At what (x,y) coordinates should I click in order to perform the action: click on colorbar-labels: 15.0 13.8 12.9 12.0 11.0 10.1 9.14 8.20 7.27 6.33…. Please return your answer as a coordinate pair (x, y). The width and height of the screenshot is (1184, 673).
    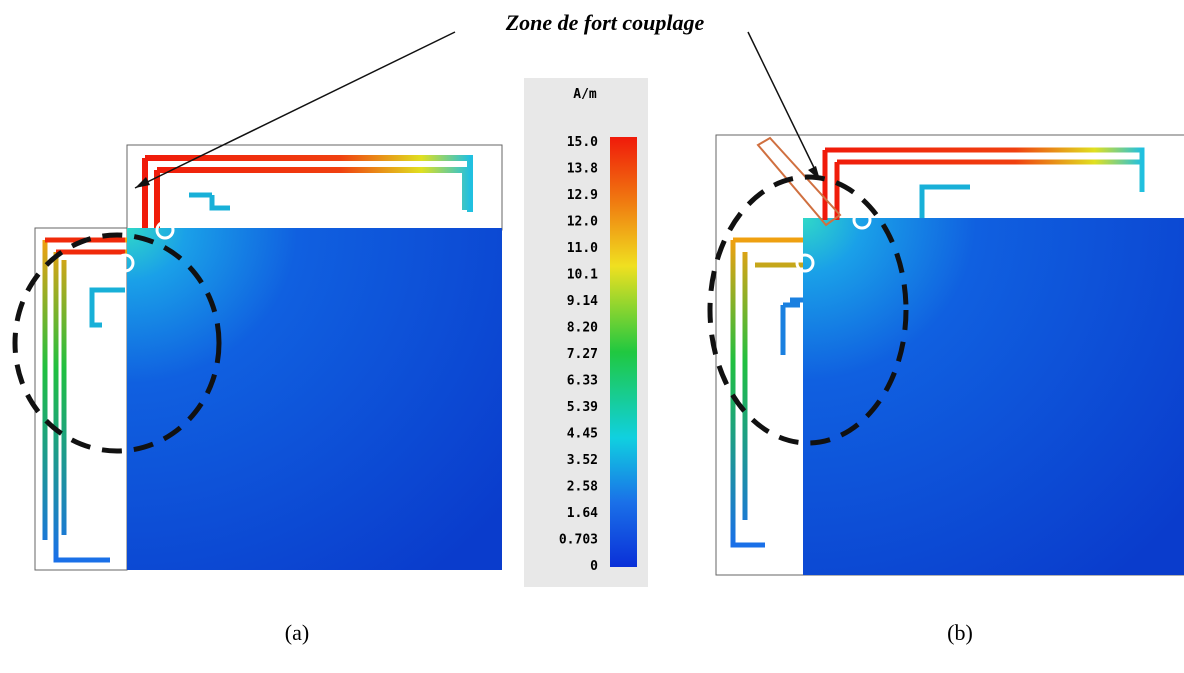
    Looking at the image, I should click on (578, 354).